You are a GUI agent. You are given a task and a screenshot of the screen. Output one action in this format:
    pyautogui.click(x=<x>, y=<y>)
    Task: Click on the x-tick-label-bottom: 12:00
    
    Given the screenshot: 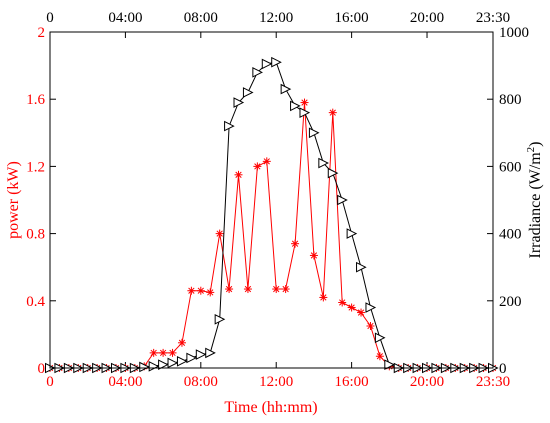 What is the action you would take?
    pyautogui.click(x=276, y=382)
    